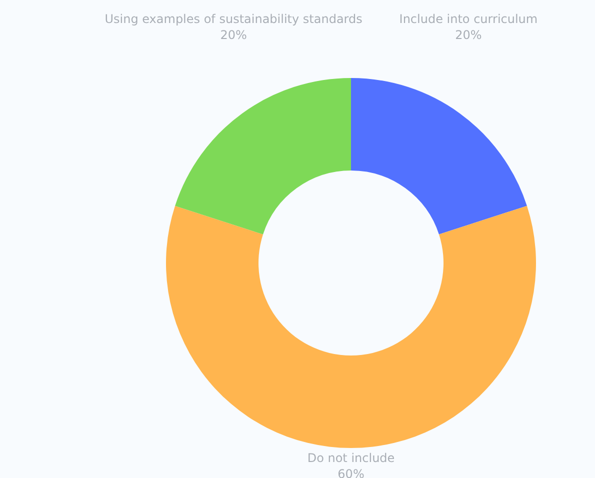  Describe the element at coordinates (468, 19) in the screenshot. I see `slice-label: Include into curriculum` at that location.